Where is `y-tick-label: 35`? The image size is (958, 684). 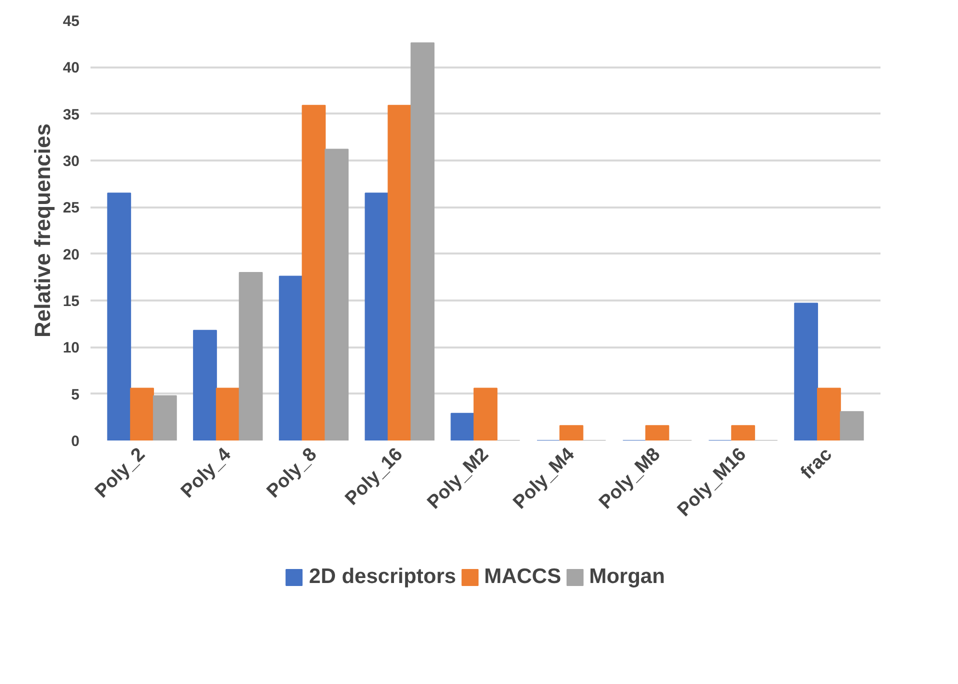
y-tick-label: 35 is located at coordinates (71, 115).